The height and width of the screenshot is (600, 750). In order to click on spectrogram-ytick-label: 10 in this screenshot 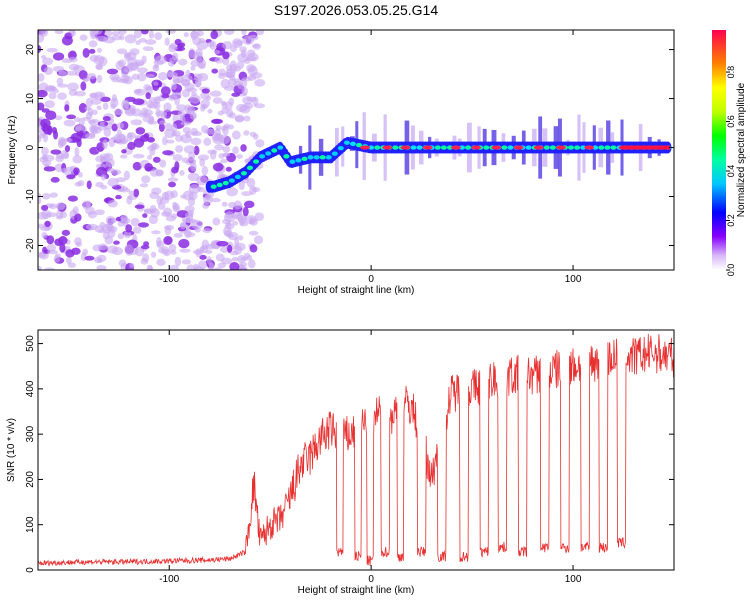, I will do `click(30, 99)`.